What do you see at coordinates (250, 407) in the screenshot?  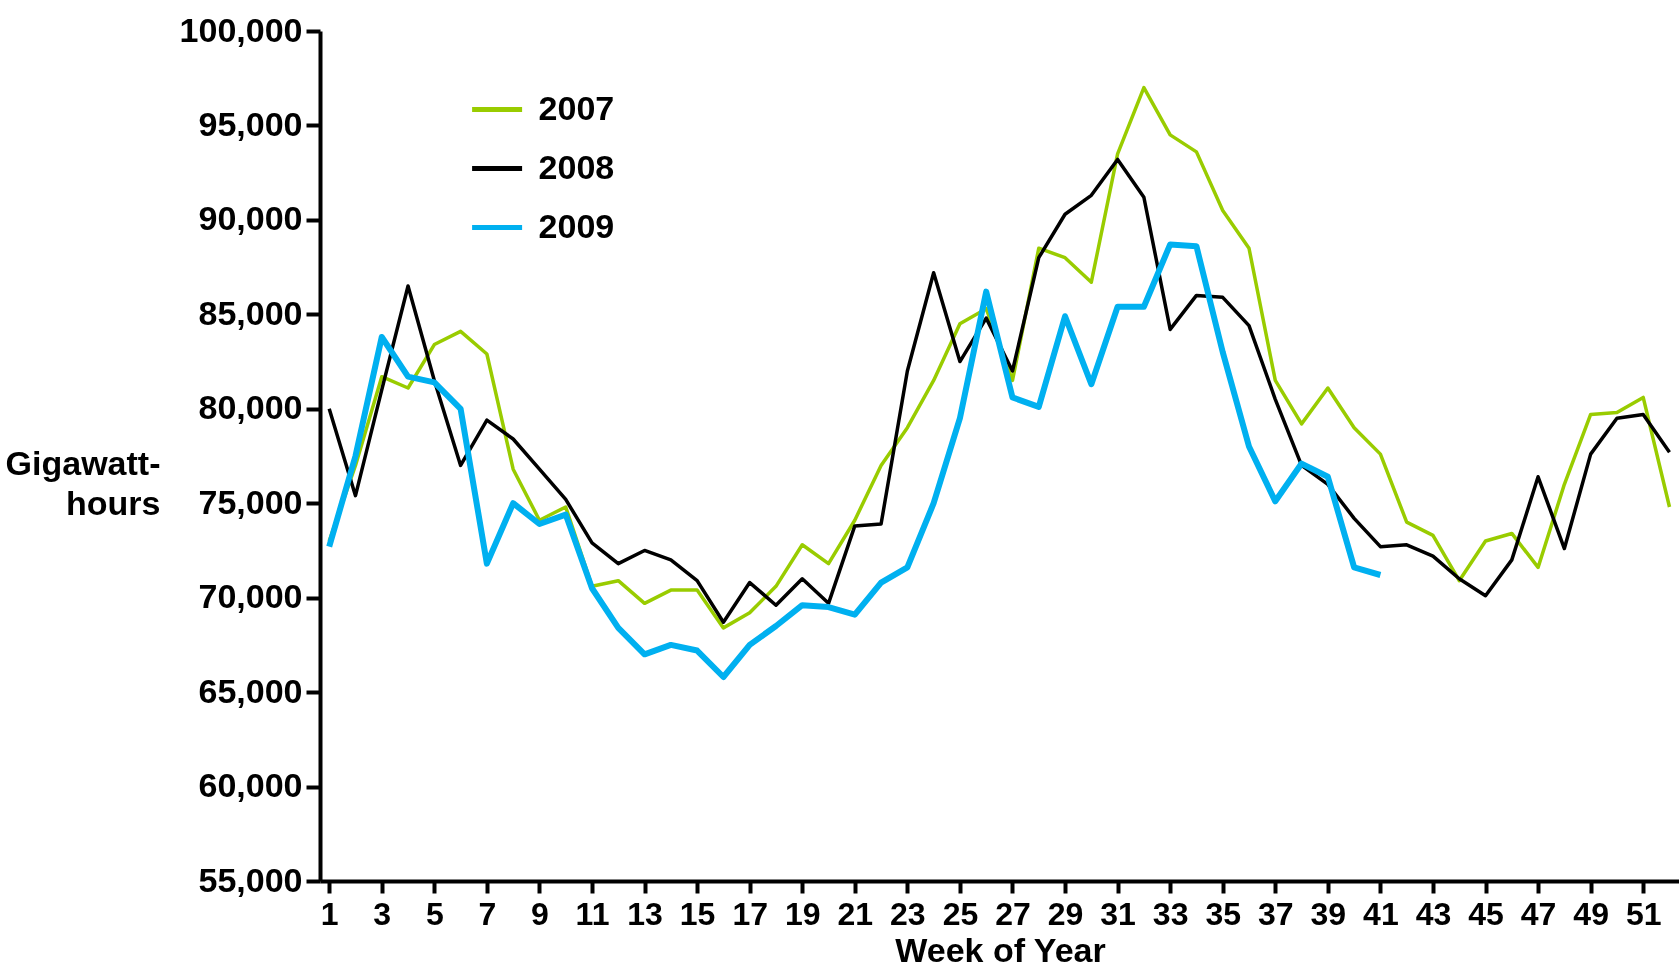 I see `y-tick-label: 80,000` at bounding box center [250, 407].